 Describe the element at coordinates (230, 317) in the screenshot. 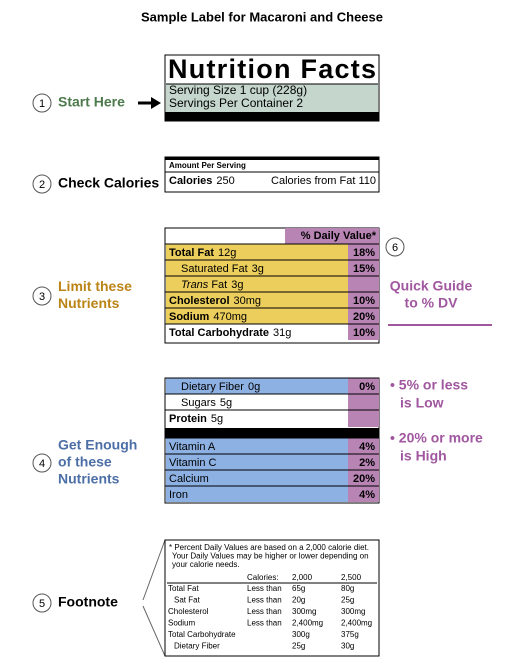

I see `nutrient-amount: 470mg` at that location.